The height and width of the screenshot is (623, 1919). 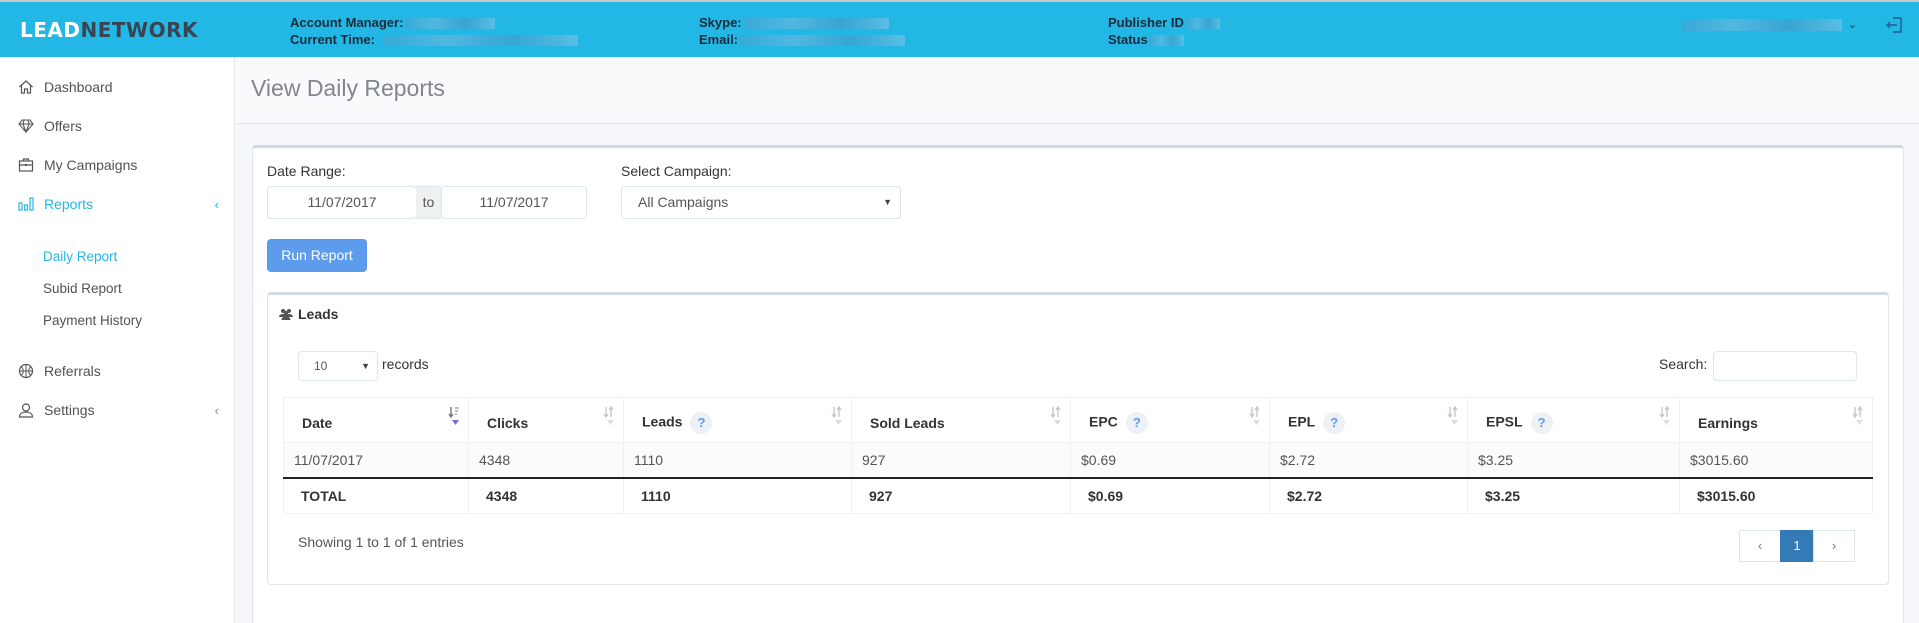 I want to click on sidebar-item-settings: Settings ‹, so click(x=118, y=410).